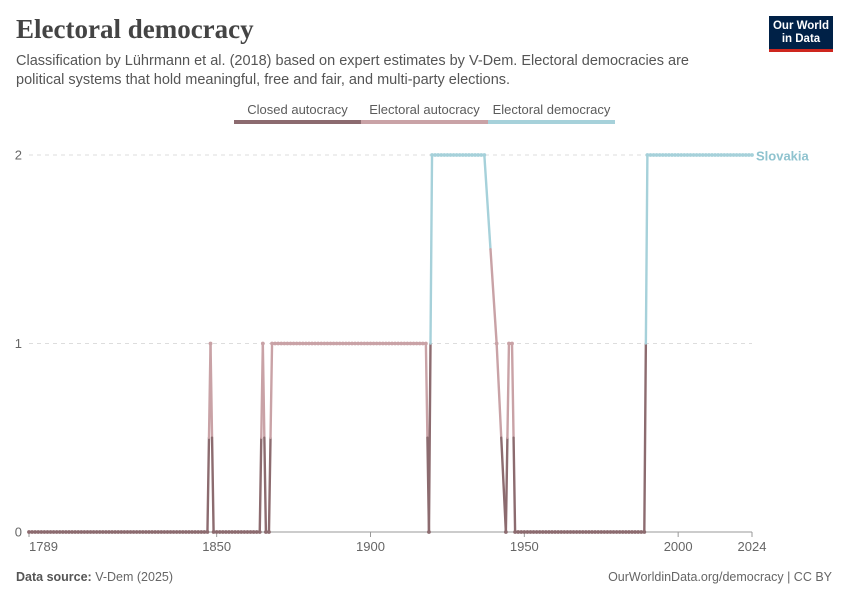  Describe the element at coordinates (94, 577) in the screenshot. I see `footer-source: Data source: V-Dem (2025)` at that location.